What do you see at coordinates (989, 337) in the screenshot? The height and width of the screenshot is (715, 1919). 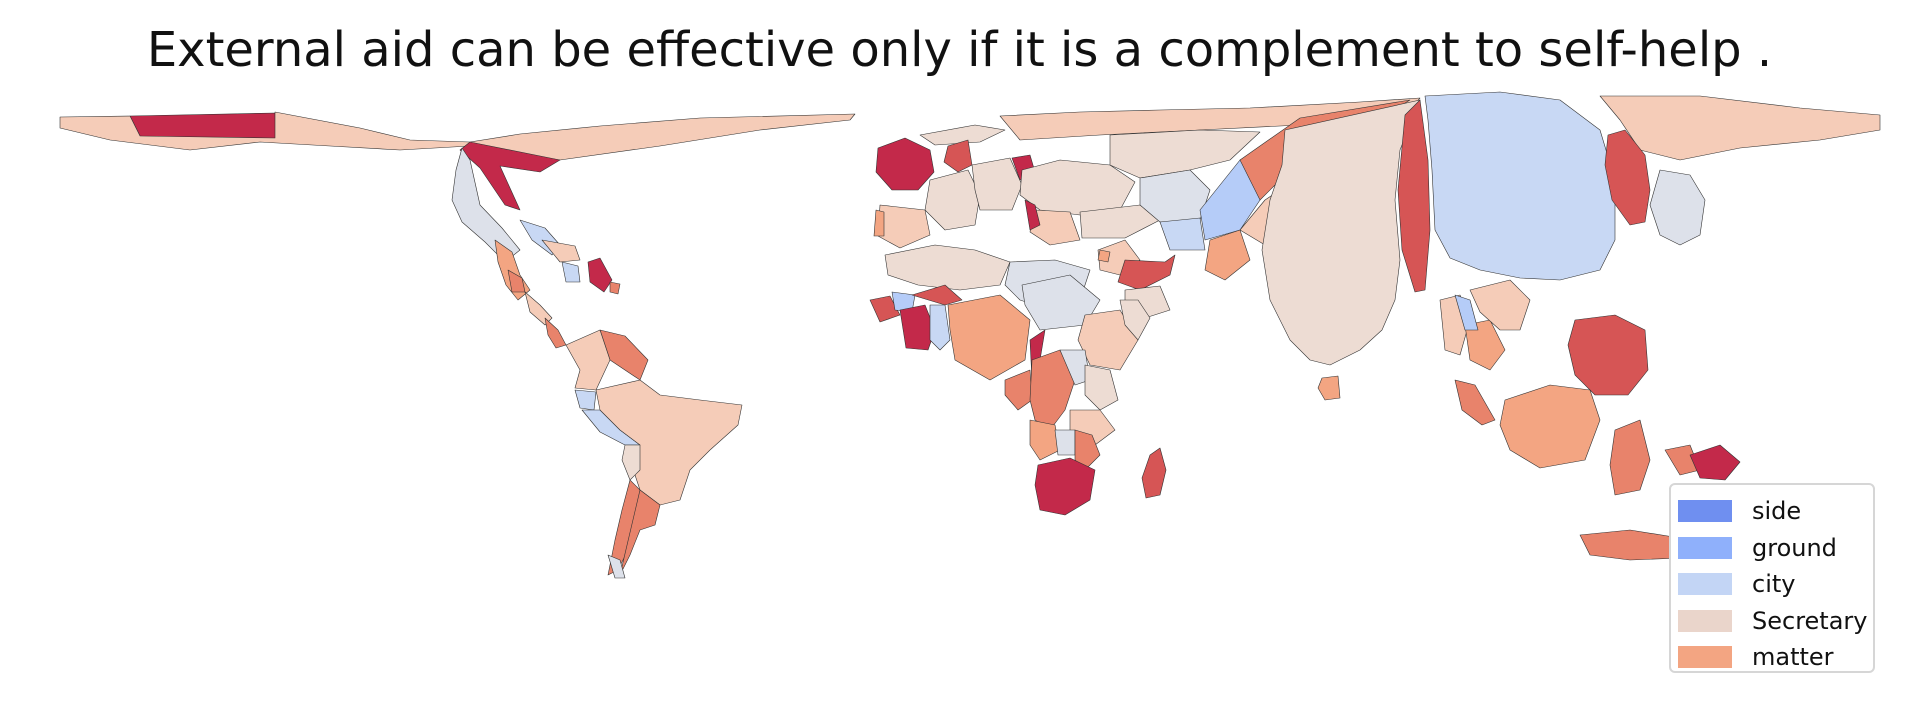 I see `region-nigeria` at bounding box center [989, 337].